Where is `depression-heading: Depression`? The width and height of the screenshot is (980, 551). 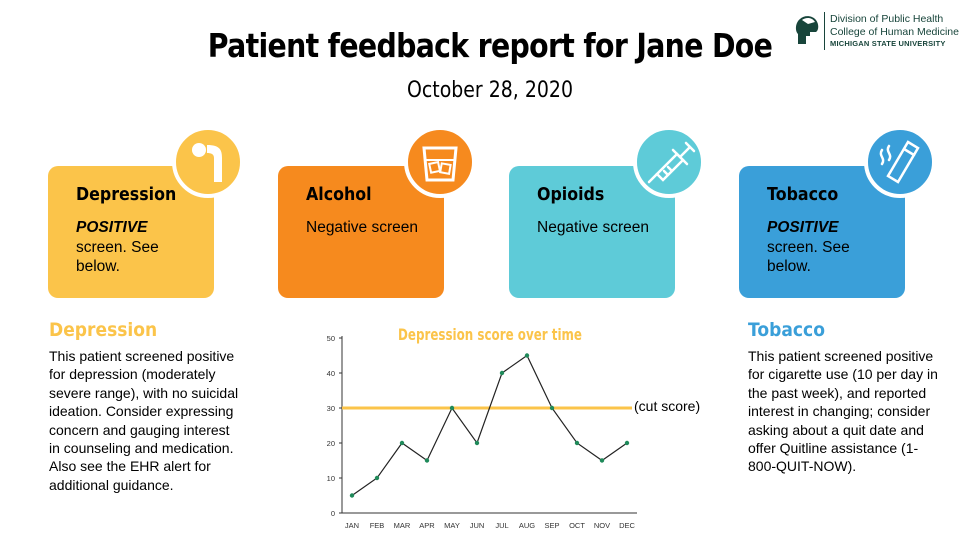 depression-heading: Depression is located at coordinates (103, 330).